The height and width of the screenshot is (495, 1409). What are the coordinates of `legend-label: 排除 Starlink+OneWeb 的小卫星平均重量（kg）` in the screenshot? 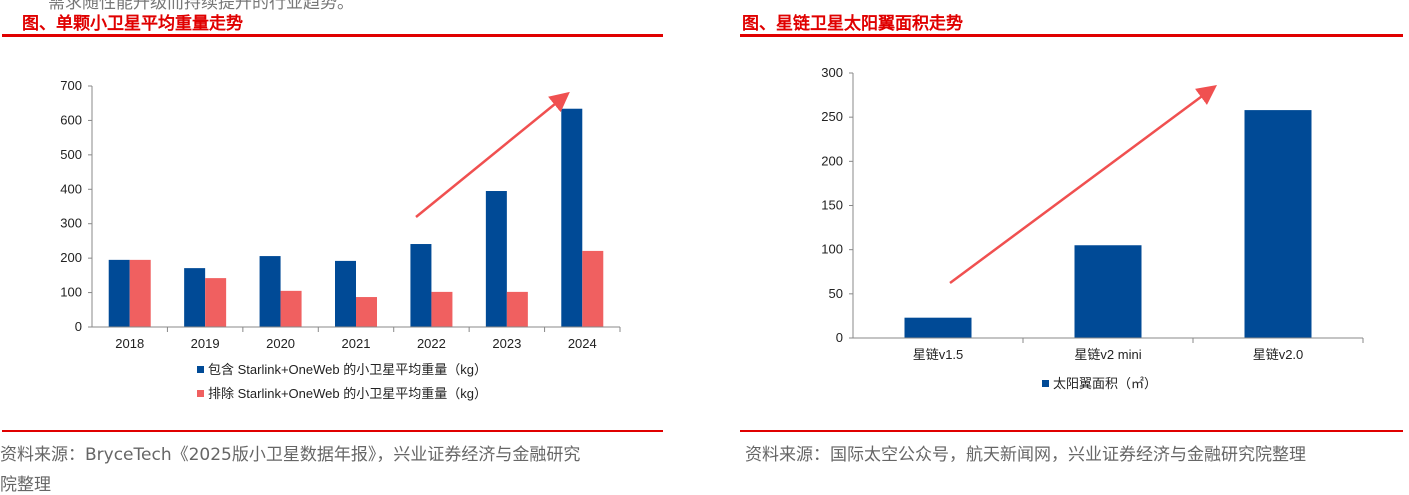 It's located at (347, 393).